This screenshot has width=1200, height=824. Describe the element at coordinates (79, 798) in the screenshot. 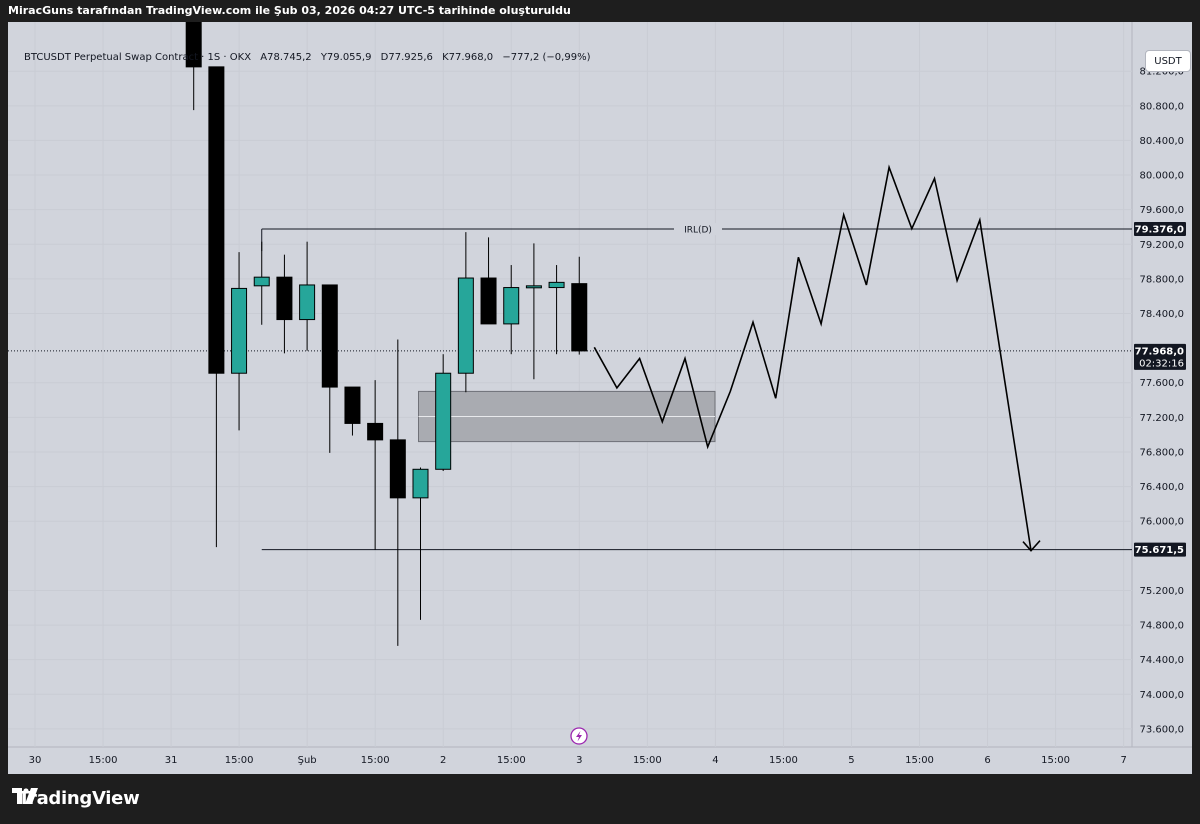

I see `tradingview-brand: TradingView` at that location.